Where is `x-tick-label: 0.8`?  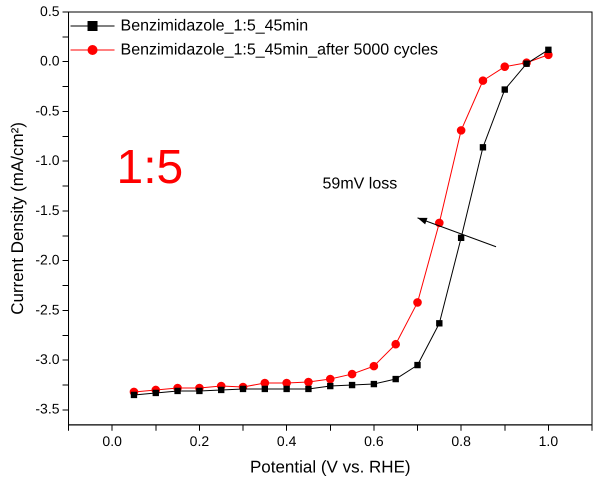
x-tick-label: 0.8 is located at coordinates (461, 441).